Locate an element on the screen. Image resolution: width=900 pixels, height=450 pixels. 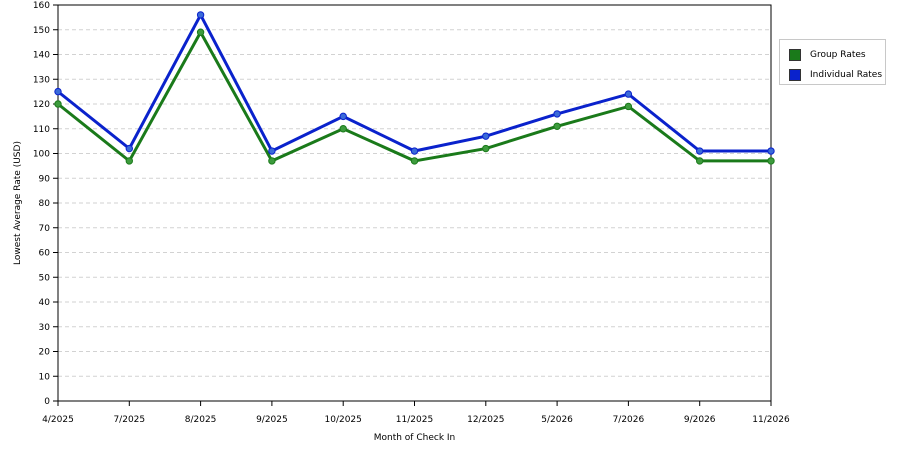
y-axis-title: Lowest Average Rate (USD) is located at coordinates (18, 203).